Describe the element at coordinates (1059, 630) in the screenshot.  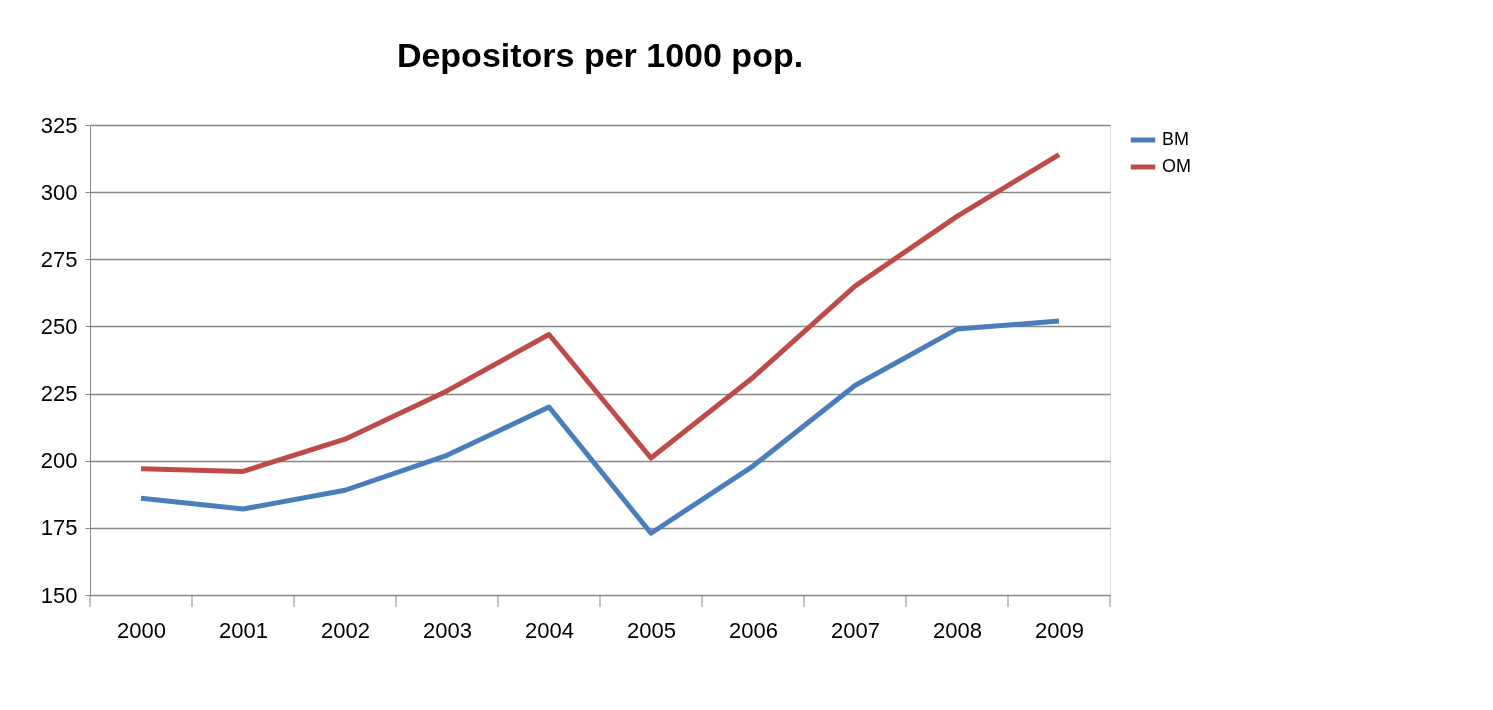
I see `x-tick-label: 2009` at that location.